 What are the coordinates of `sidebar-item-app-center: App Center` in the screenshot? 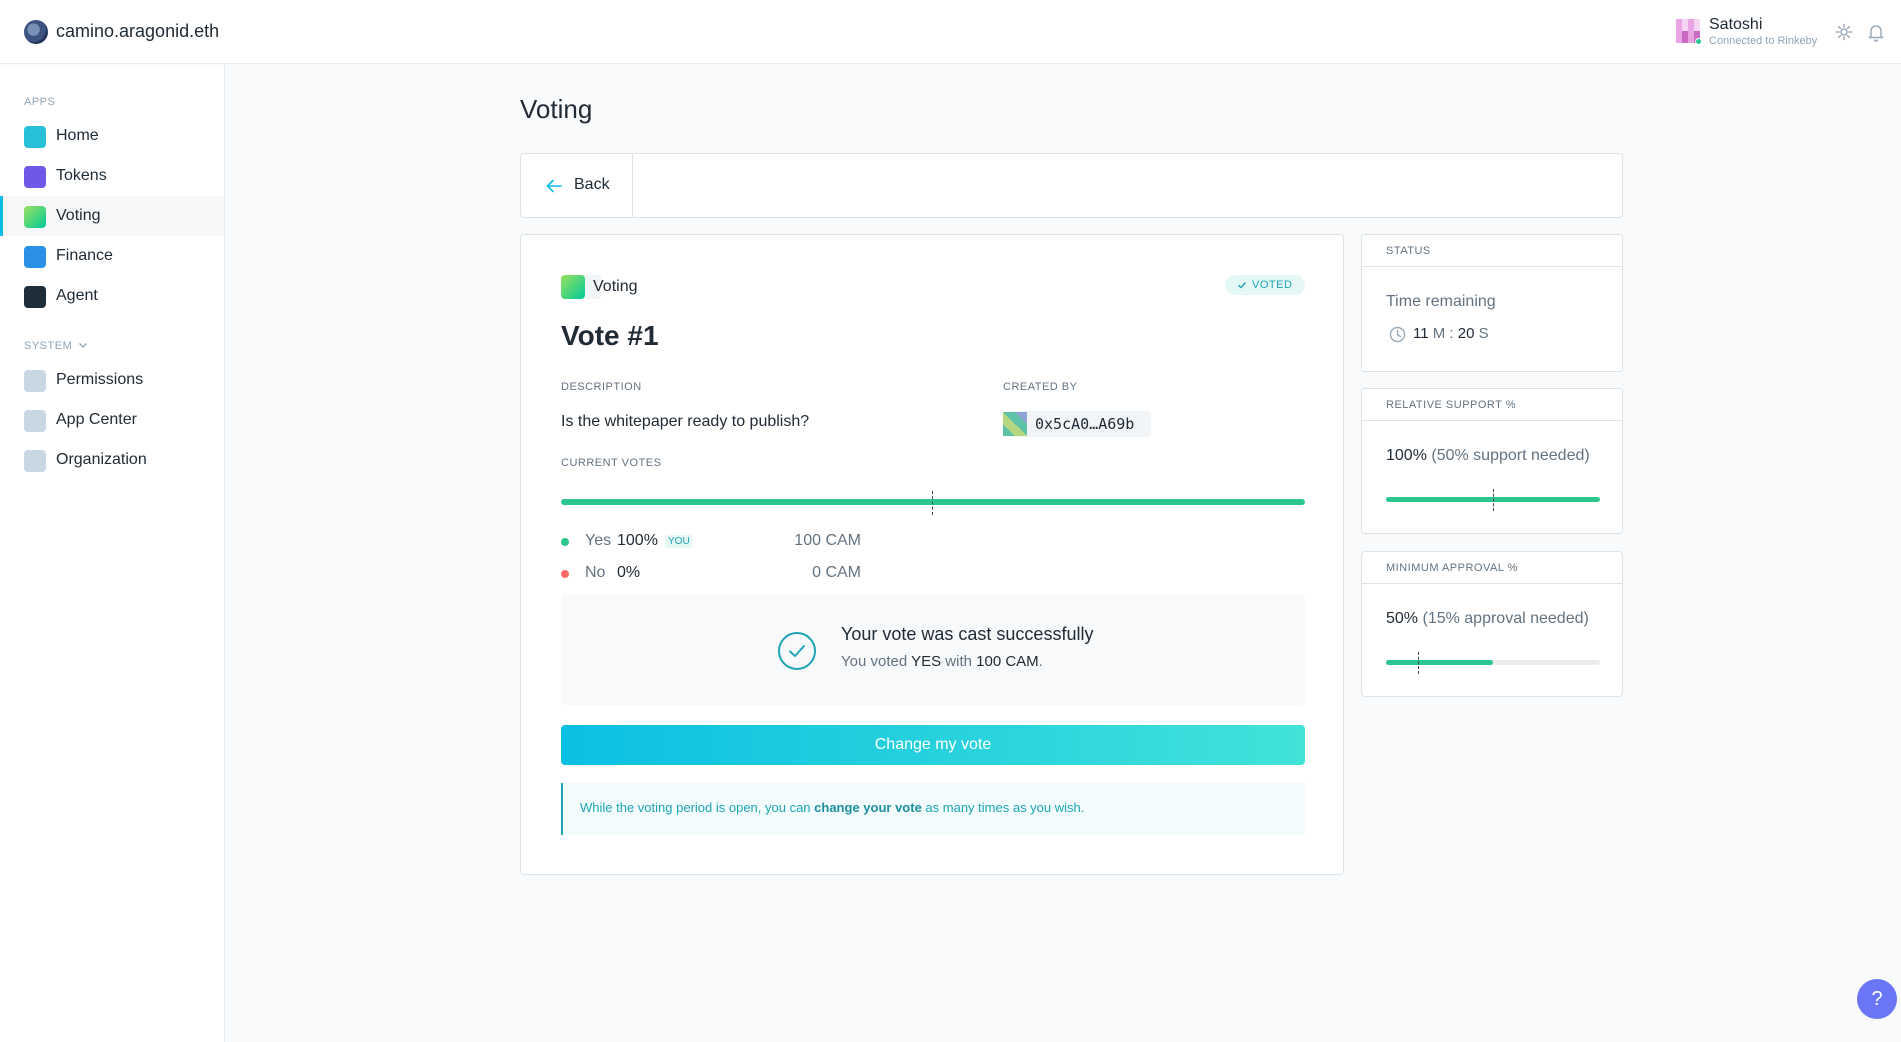 It's located at (112, 420).